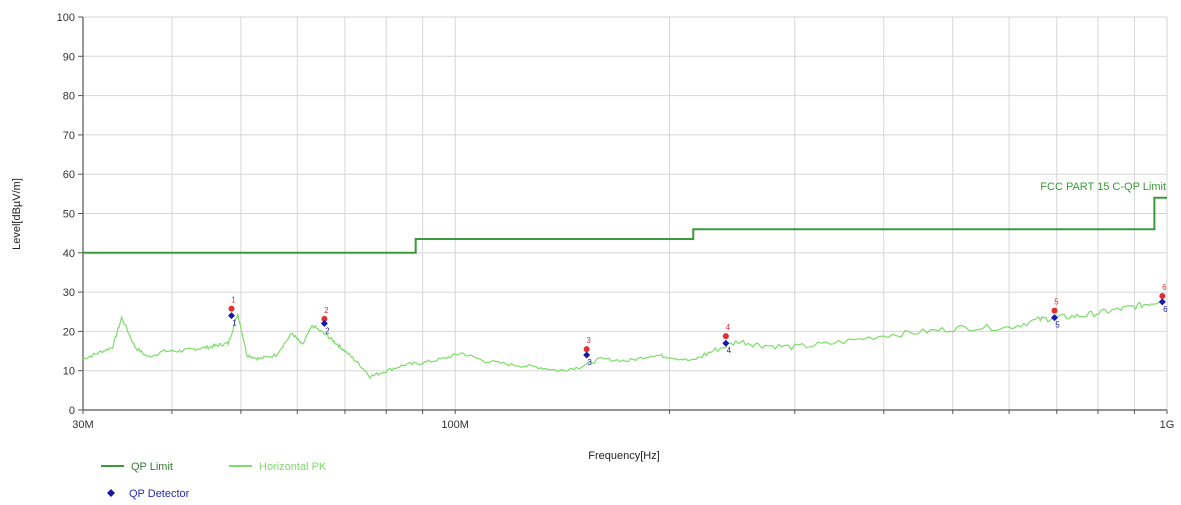 The height and width of the screenshot is (505, 1181). What do you see at coordinates (69, 293) in the screenshot?
I see `y-tick-label: 30` at bounding box center [69, 293].